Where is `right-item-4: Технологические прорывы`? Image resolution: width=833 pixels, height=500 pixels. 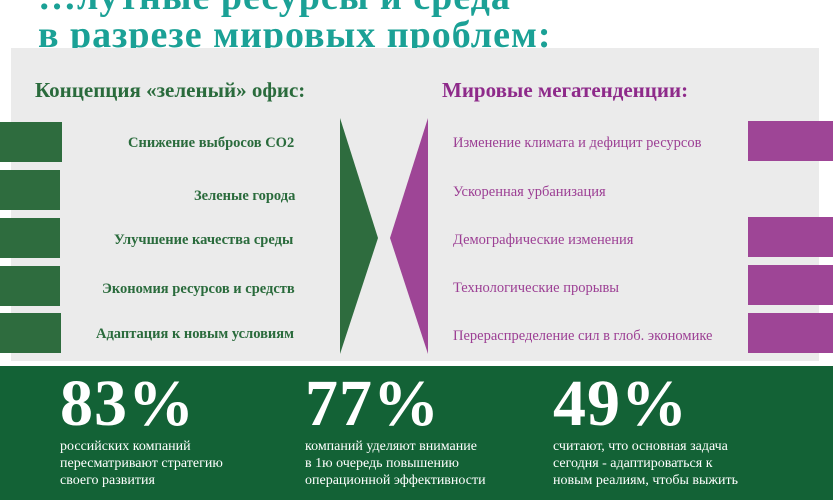 right-item-4: Технологические прорывы is located at coordinates (536, 288).